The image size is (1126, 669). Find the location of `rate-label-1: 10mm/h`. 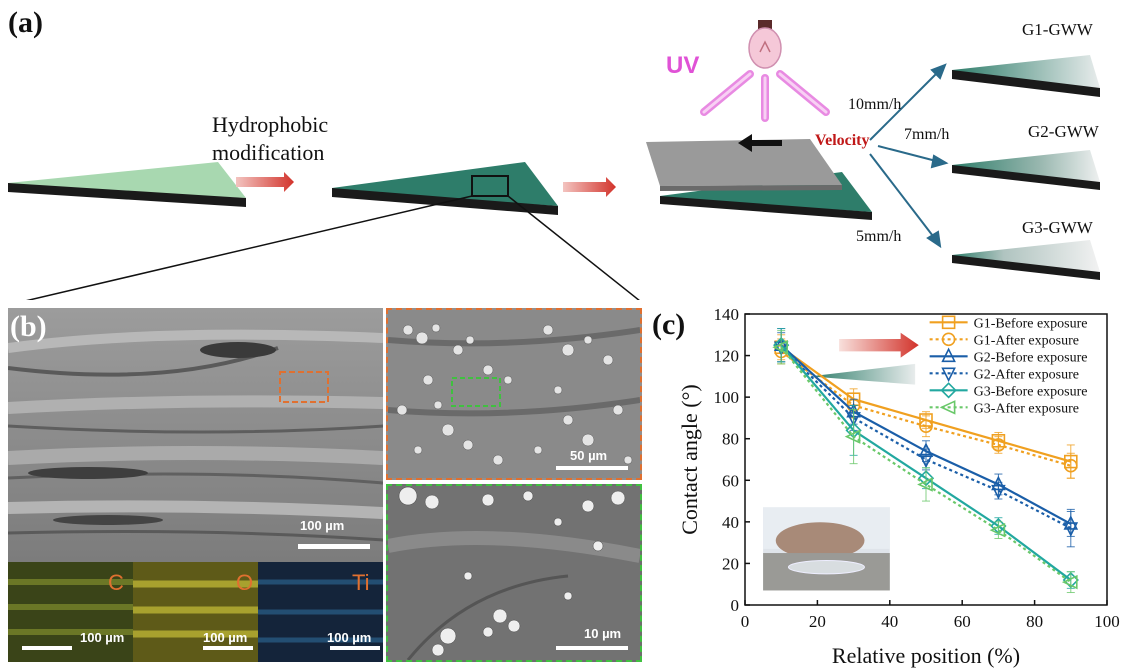

rate-label-1: 10mm/h is located at coordinates (875, 104).